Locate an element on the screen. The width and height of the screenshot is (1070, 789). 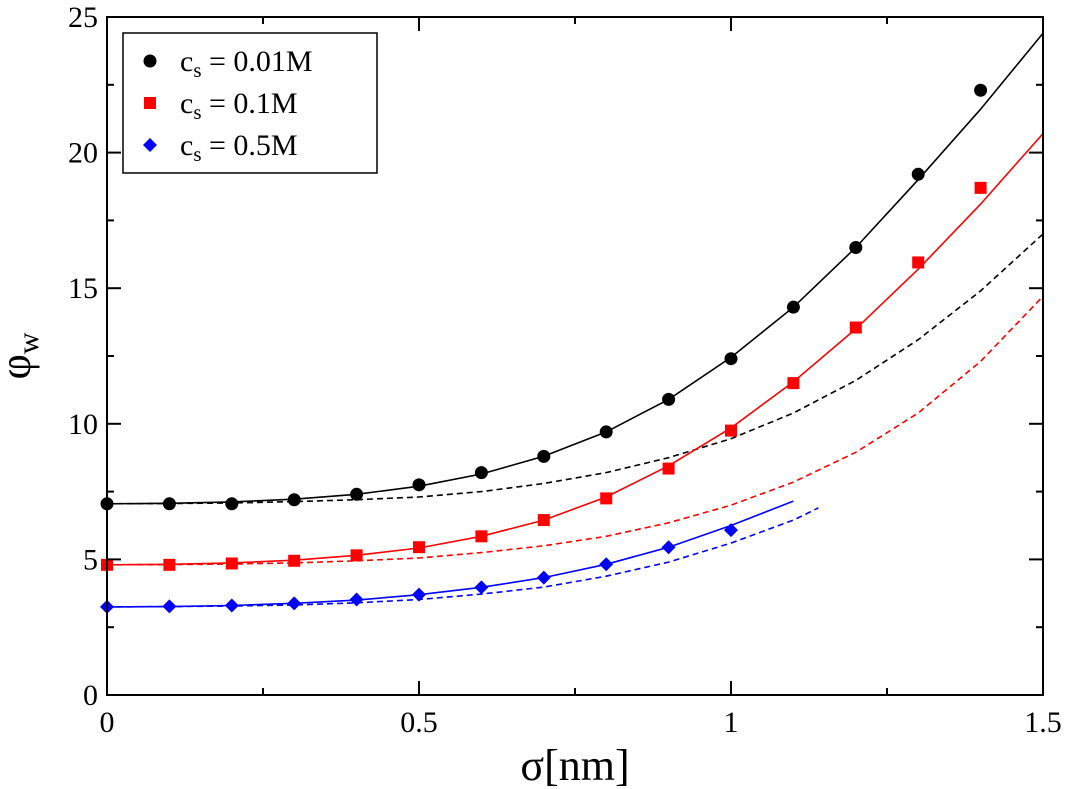
legend-entry: cs = 0.01M is located at coordinates (246, 63).